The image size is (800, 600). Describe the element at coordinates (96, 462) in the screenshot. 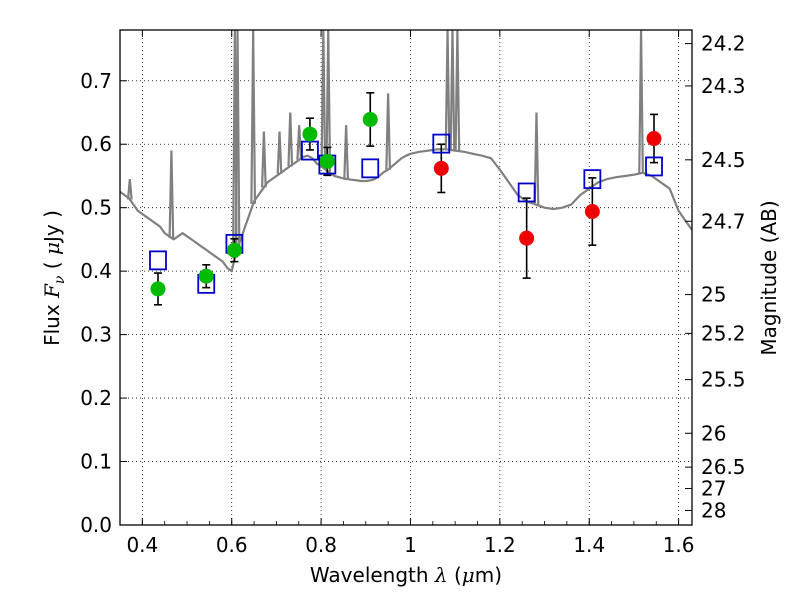

I see `y-tick-label: 0.1` at that location.